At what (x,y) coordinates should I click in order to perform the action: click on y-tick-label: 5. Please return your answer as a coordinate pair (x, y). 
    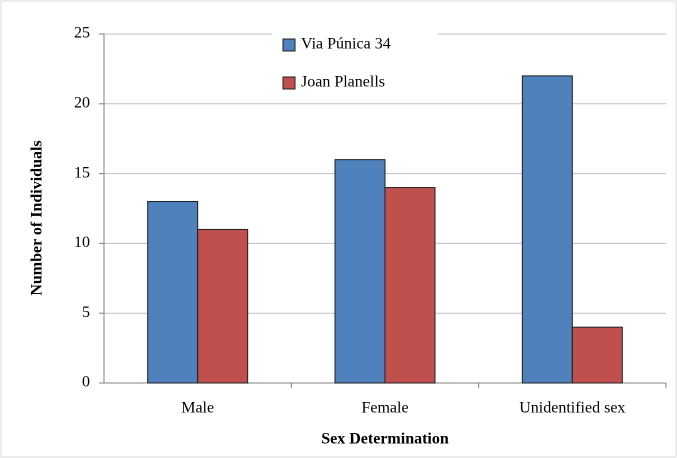
    Looking at the image, I should click on (86, 312).